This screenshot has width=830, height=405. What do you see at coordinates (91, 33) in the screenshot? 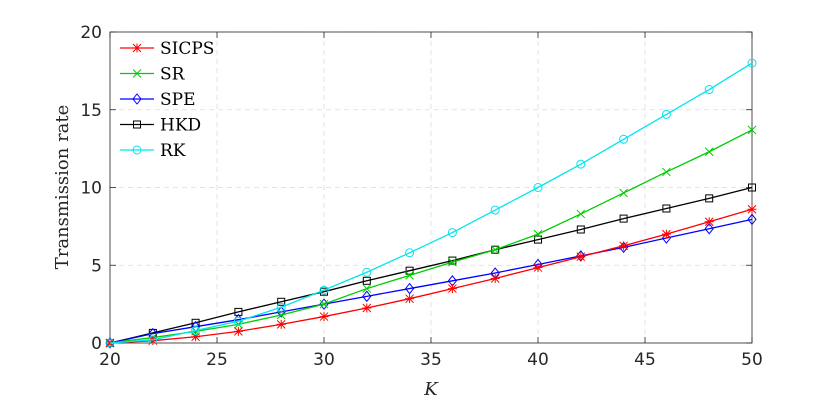
I see `y-tick-label: 20` at bounding box center [91, 33].